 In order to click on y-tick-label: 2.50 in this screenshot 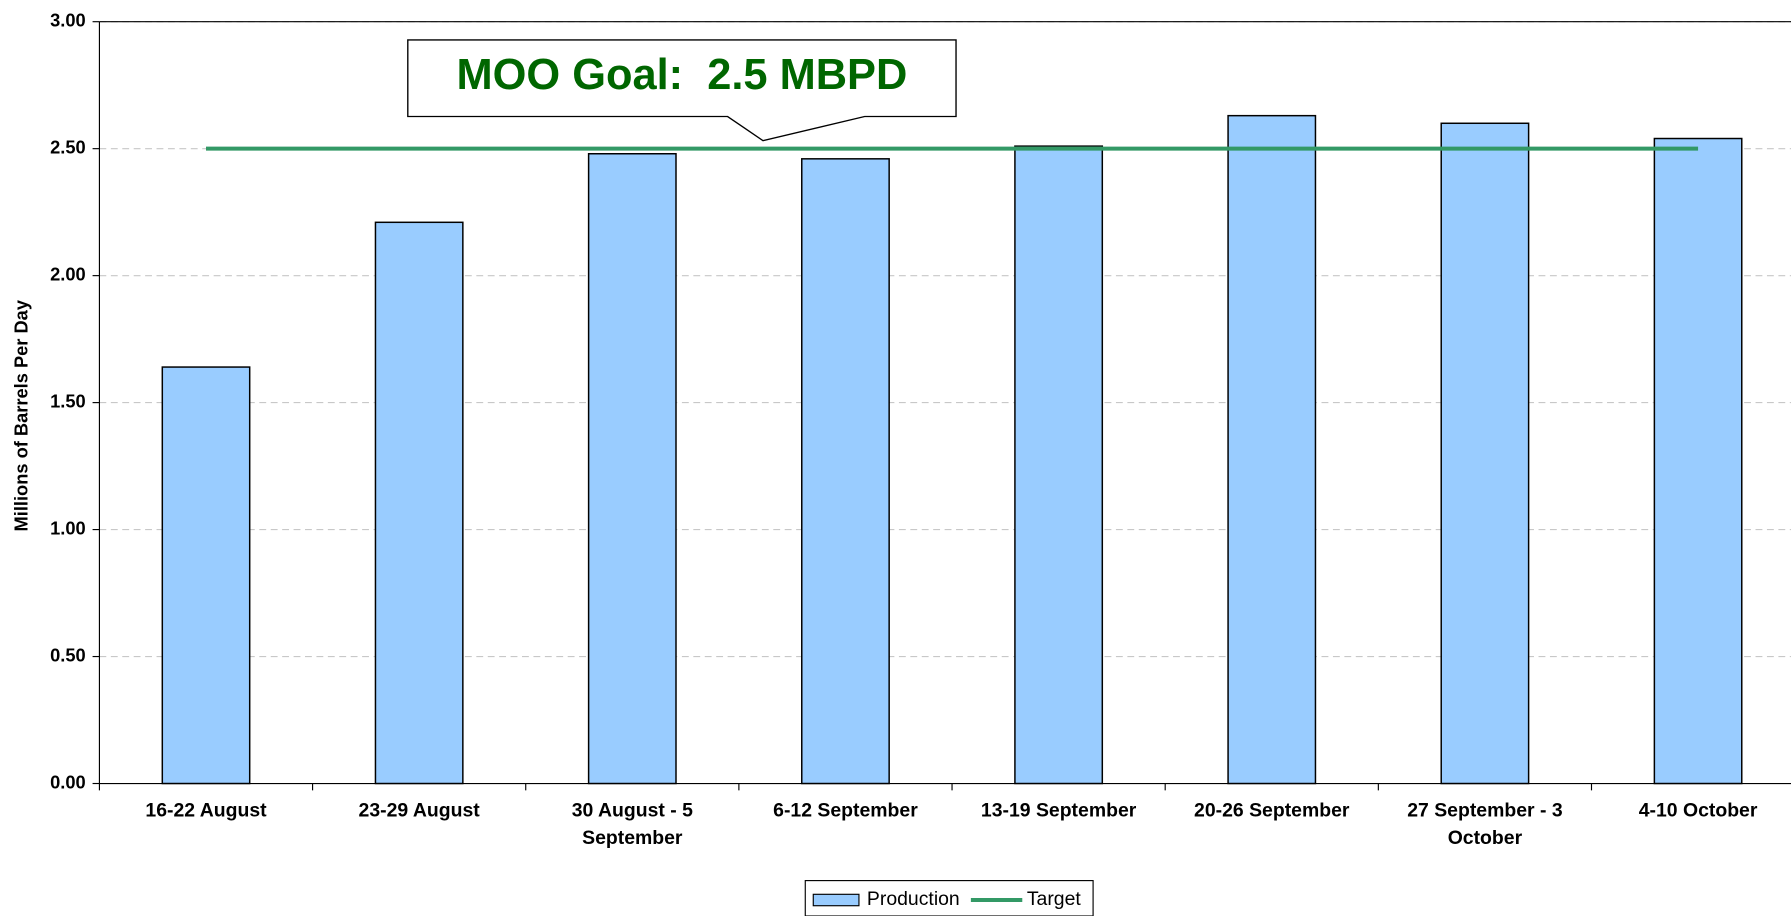, I will do `click(68, 146)`.